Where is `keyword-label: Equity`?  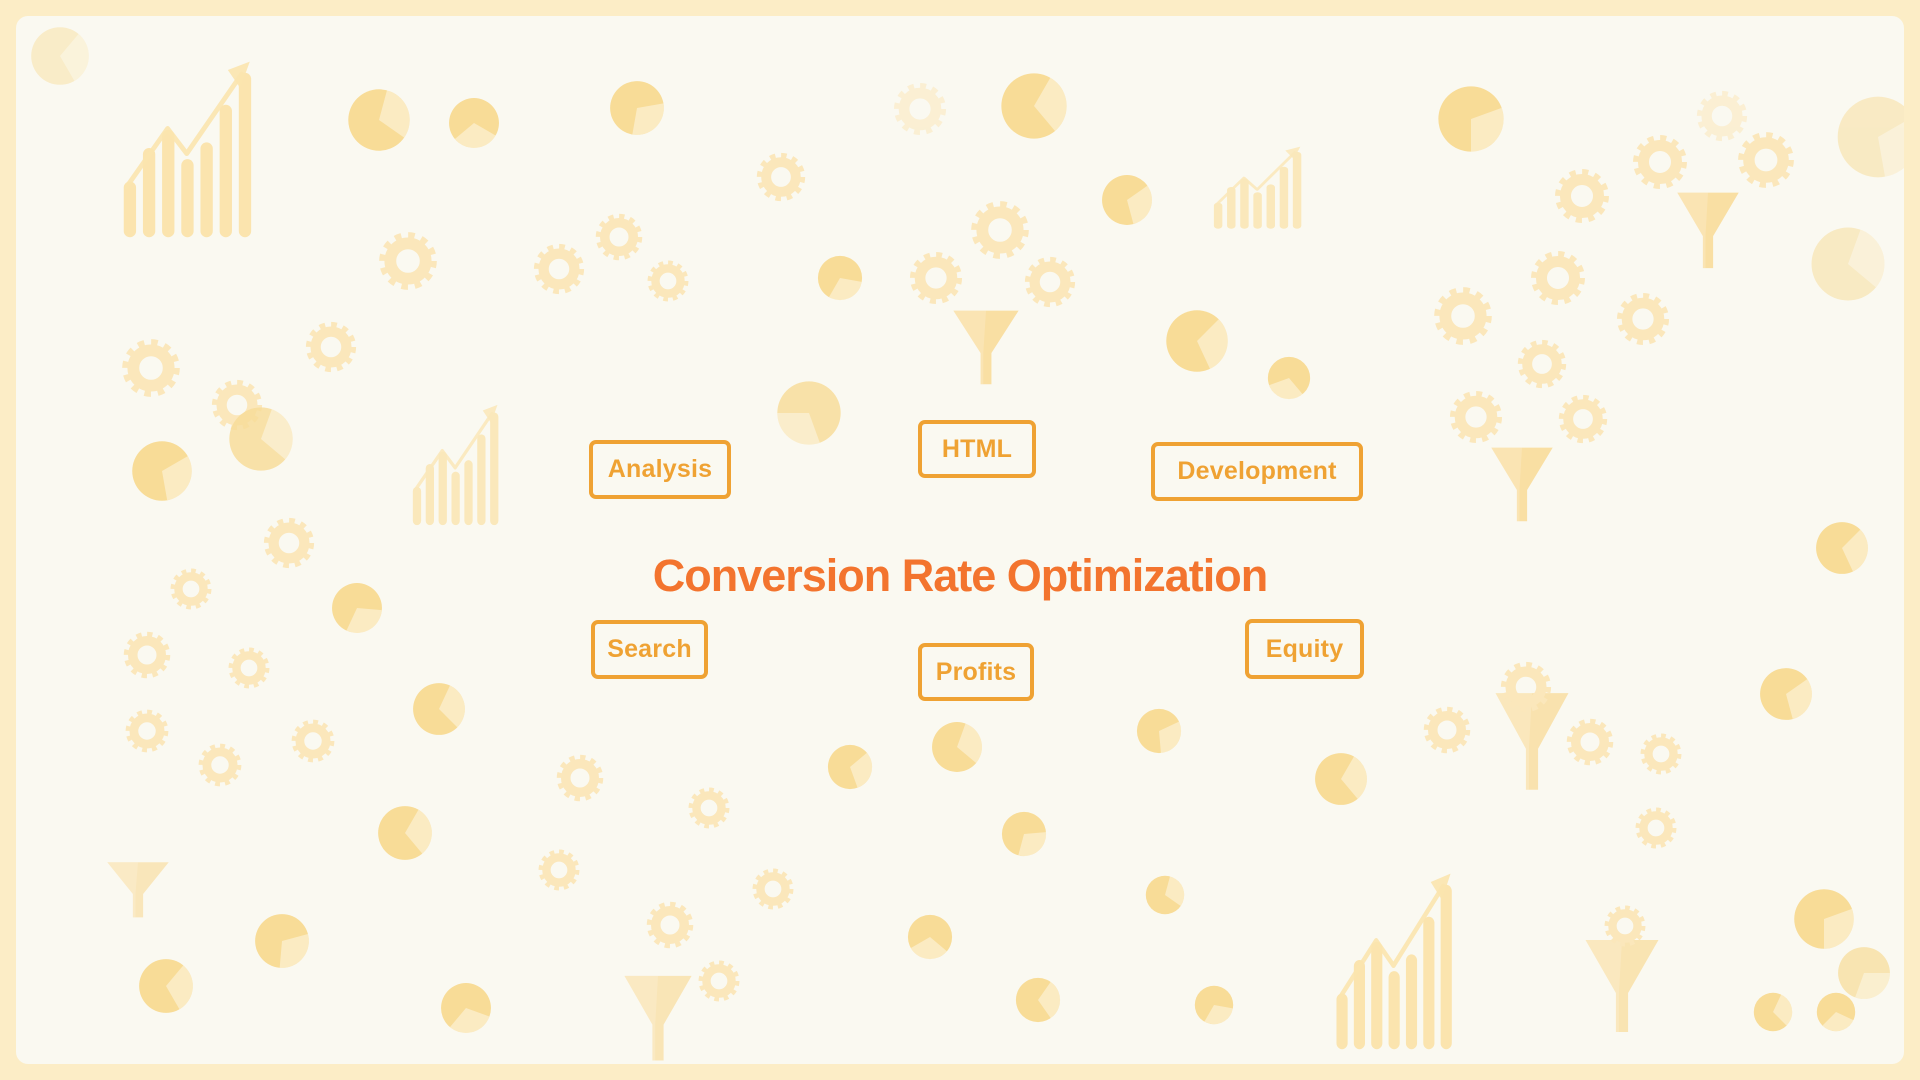
keyword-label: Equity is located at coordinates (1304, 648).